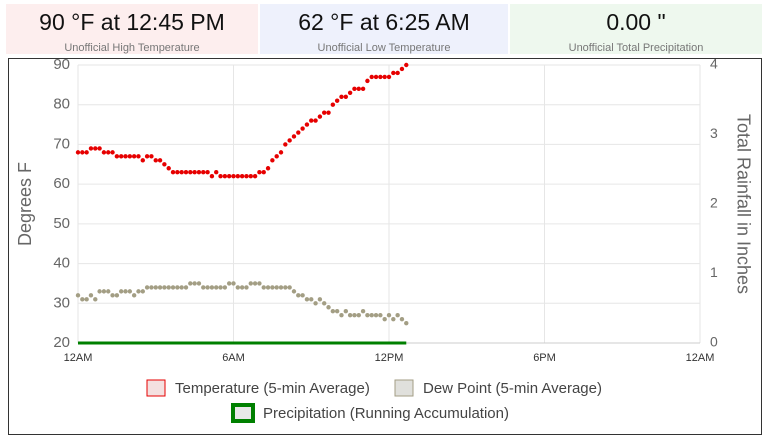  What do you see at coordinates (61, 183) in the screenshot?
I see `y-tick-label: 60` at bounding box center [61, 183].